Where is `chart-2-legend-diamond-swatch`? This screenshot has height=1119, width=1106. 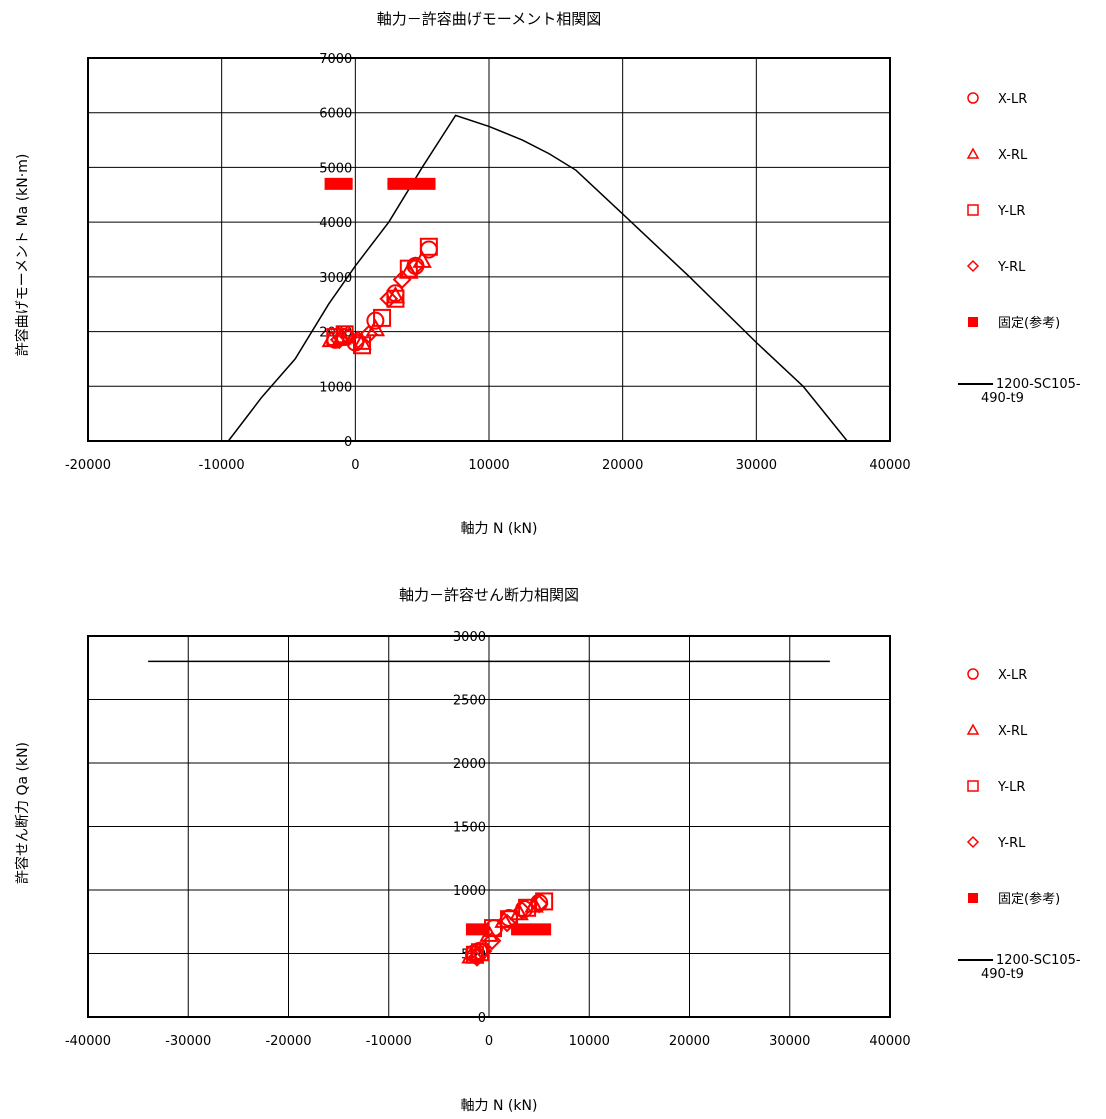 chart-2-legend-diamond-swatch is located at coordinates (973, 842).